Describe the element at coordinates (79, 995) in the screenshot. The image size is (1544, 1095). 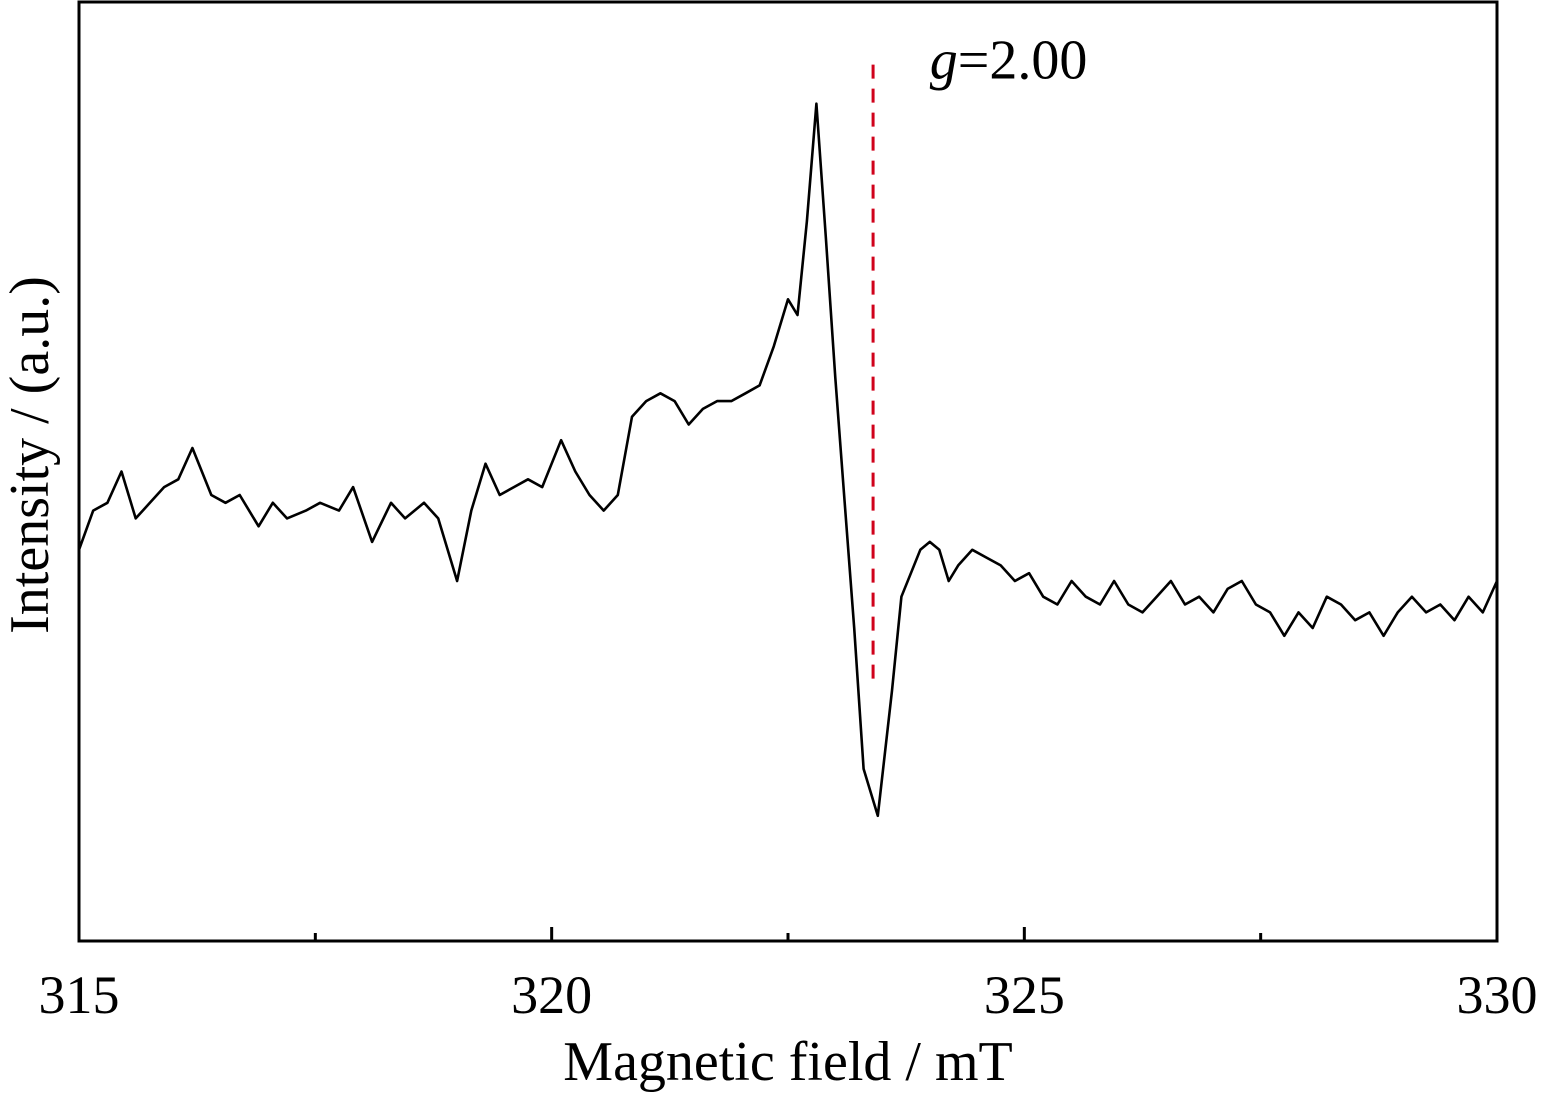
I see `x-tick-label: 315` at that location.